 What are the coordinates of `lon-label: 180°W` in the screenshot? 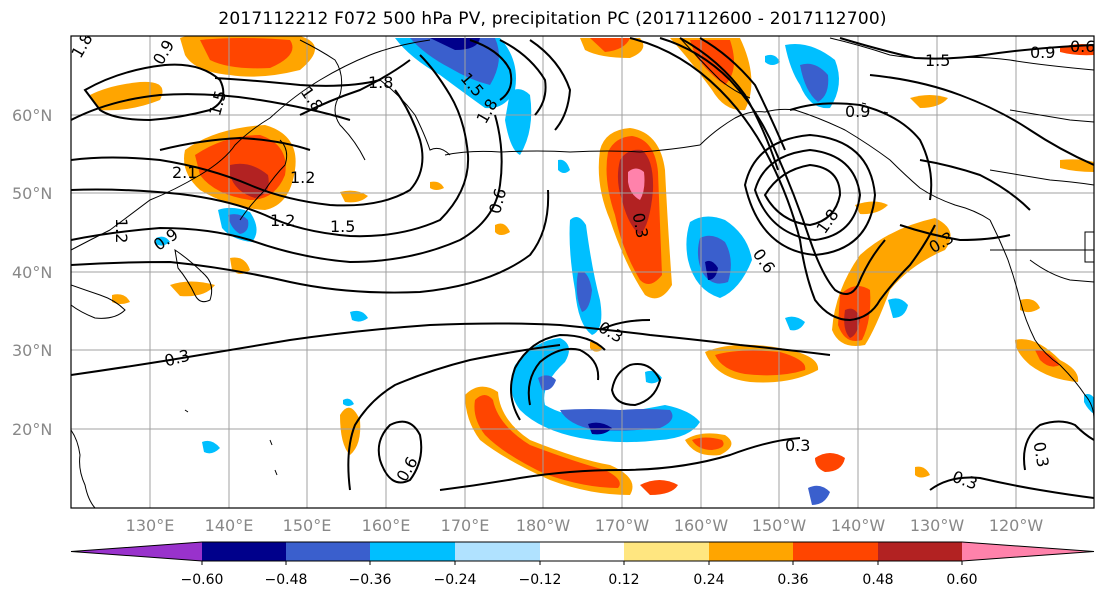 It's located at (543, 525).